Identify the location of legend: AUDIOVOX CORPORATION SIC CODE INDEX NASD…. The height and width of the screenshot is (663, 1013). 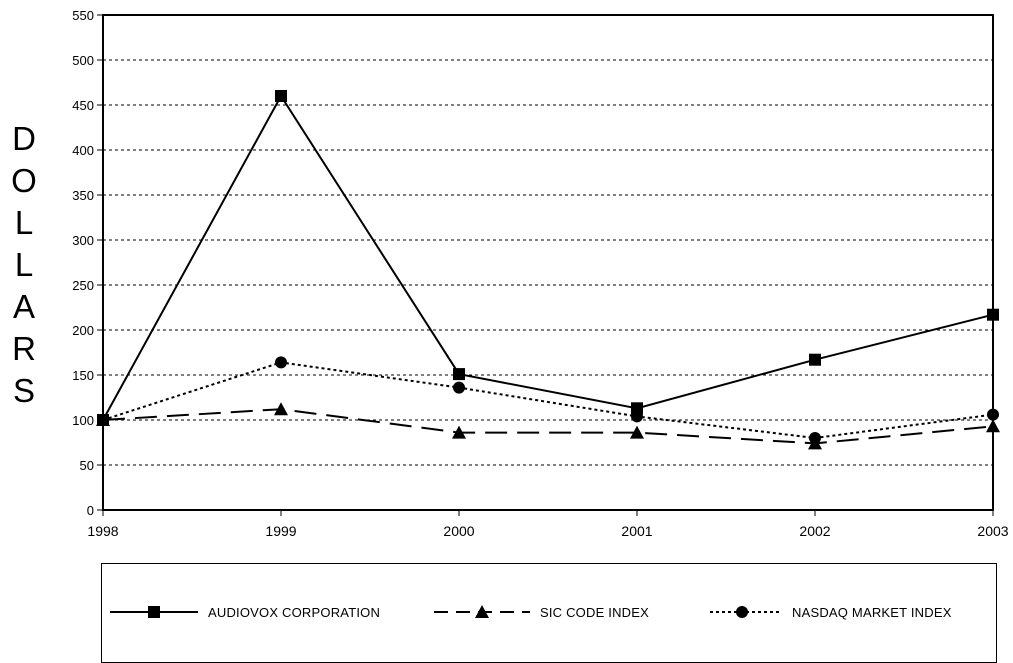
(549, 613).